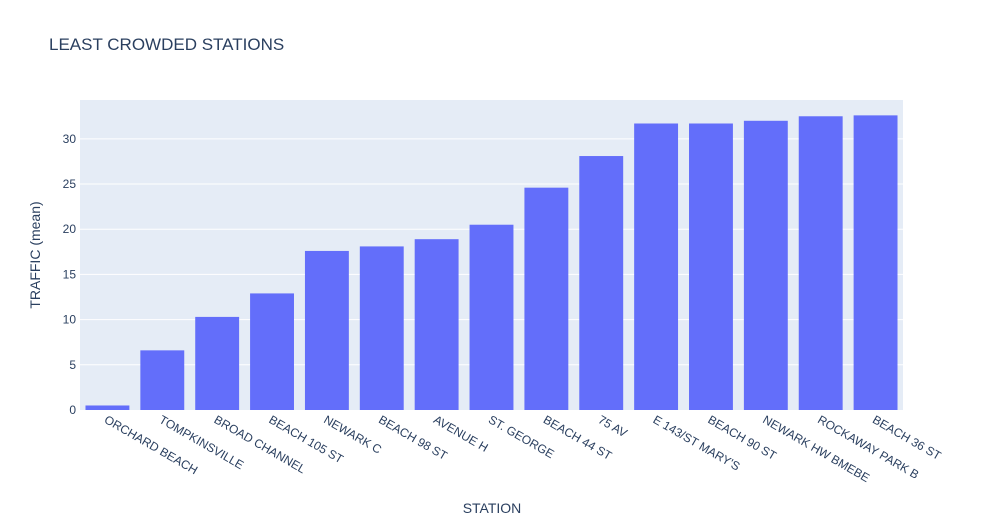  What do you see at coordinates (70, 229) in the screenshot?
I see `y-tick-label: 20` at bounding box center [70, 229].